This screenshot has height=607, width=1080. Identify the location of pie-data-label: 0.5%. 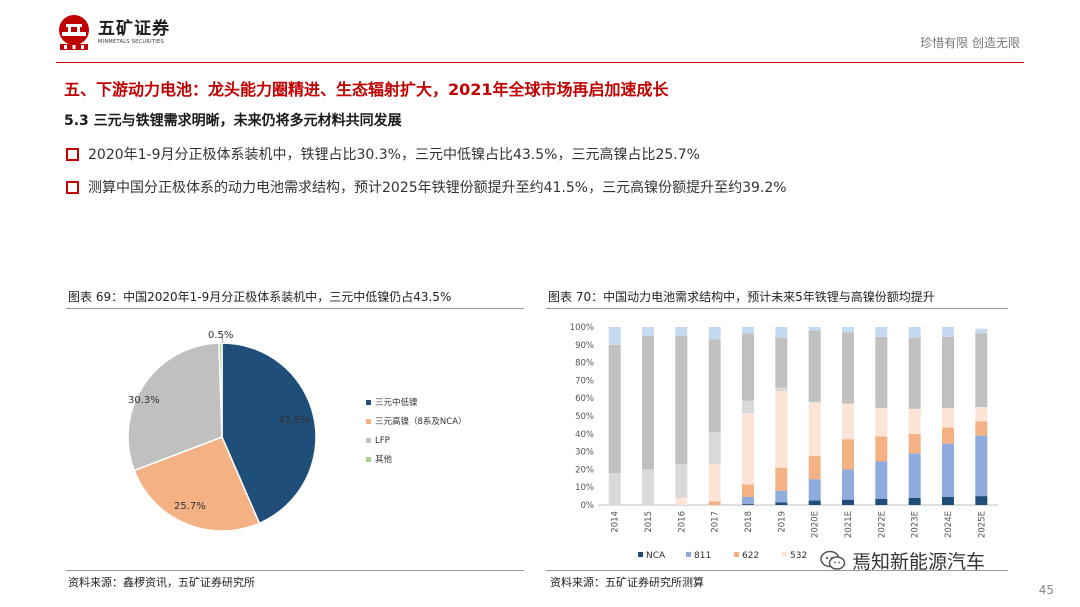
(220, 335).